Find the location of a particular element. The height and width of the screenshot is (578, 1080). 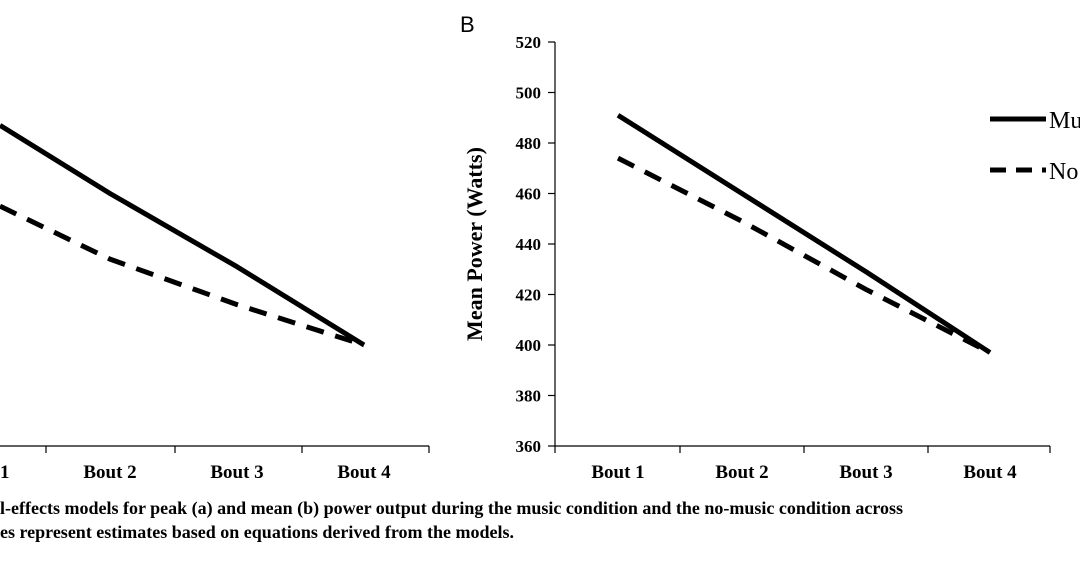

panel-b-y-ticks: 360 380 400 420 440 460 480 500 520 is located at coordinates (535, 244).